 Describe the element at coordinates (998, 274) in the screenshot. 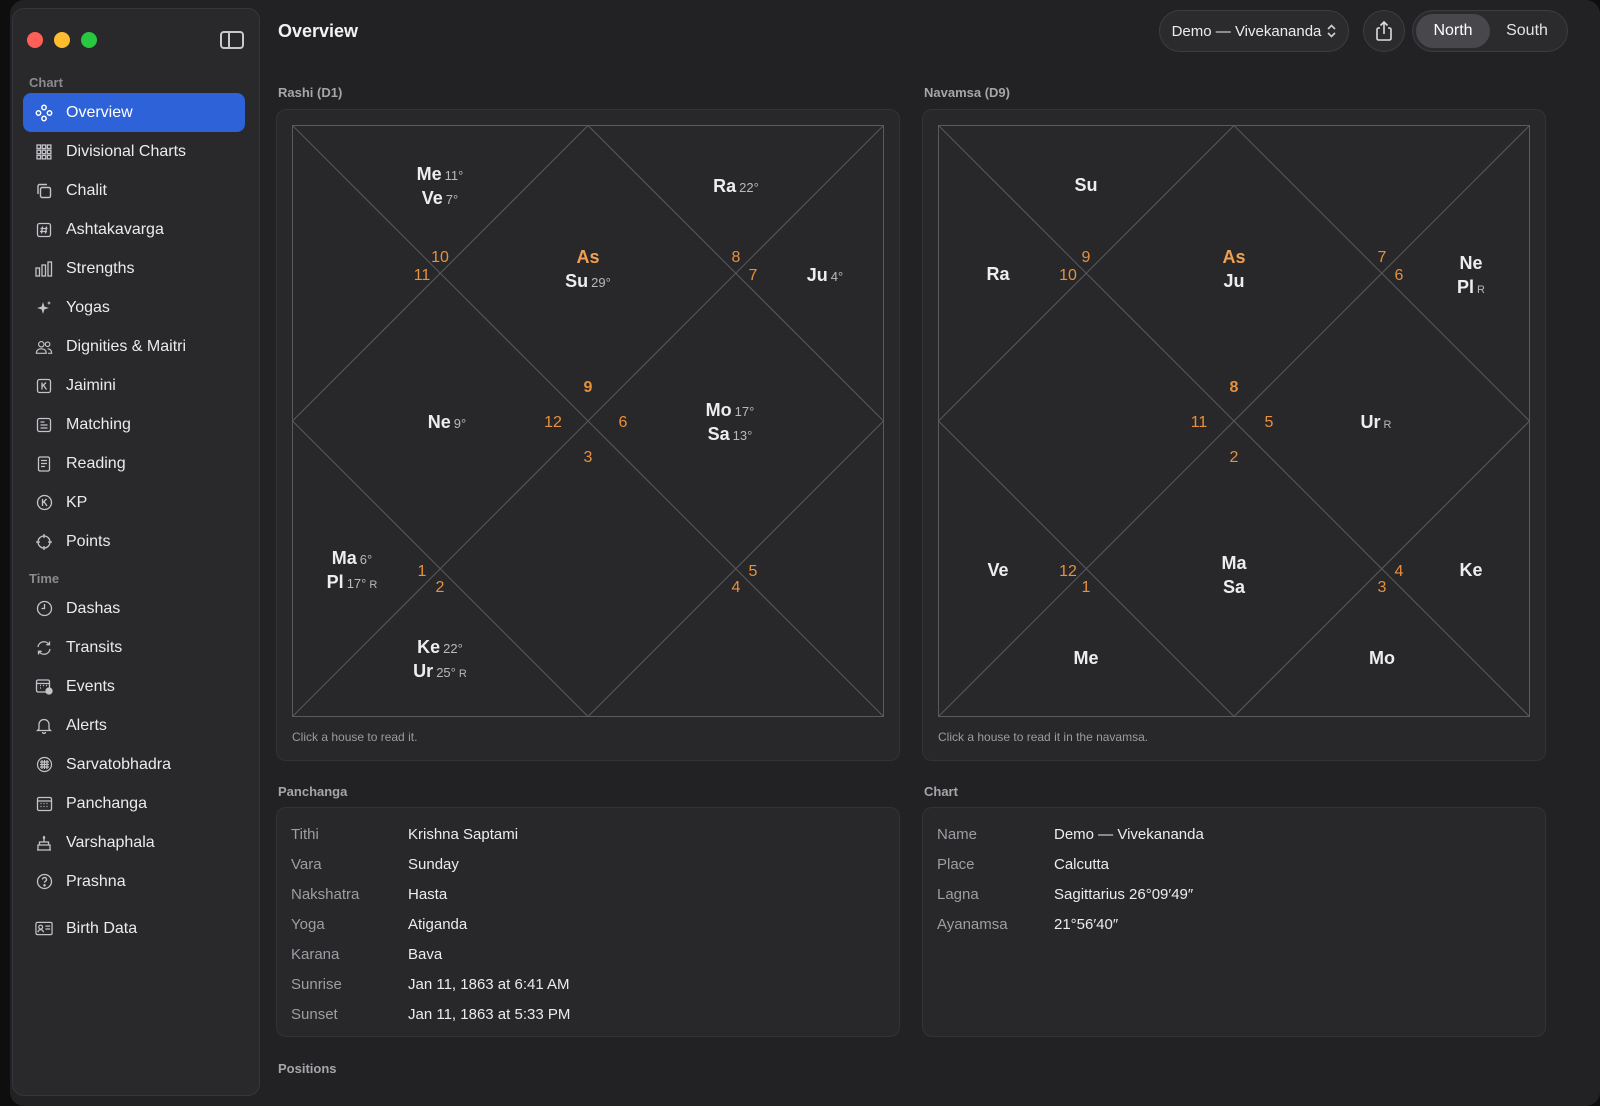

I see `planet-label: Ra` at that location.